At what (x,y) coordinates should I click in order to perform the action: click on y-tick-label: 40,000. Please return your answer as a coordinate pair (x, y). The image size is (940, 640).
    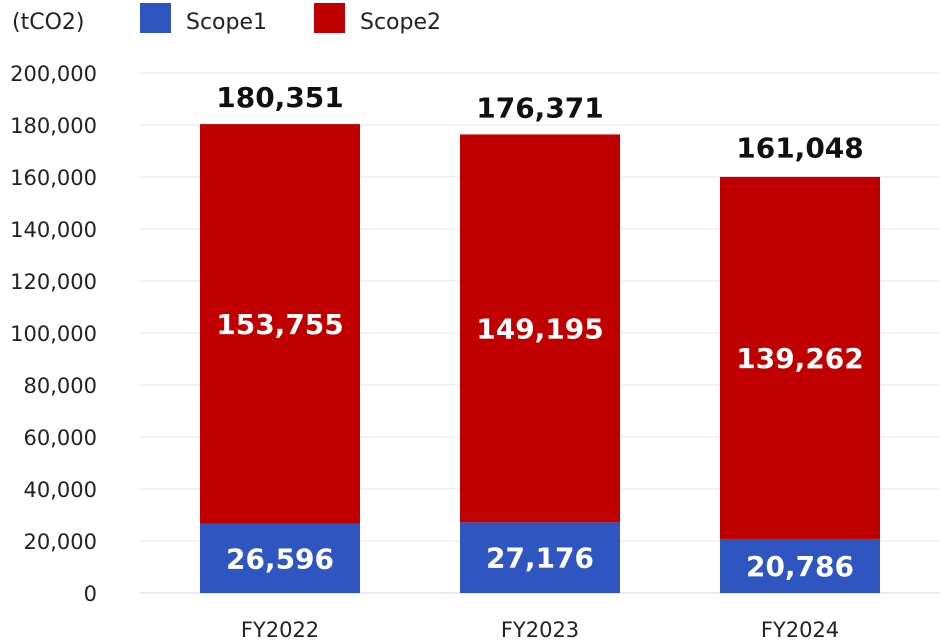
    Looking at the image, I should click on (60, 490).